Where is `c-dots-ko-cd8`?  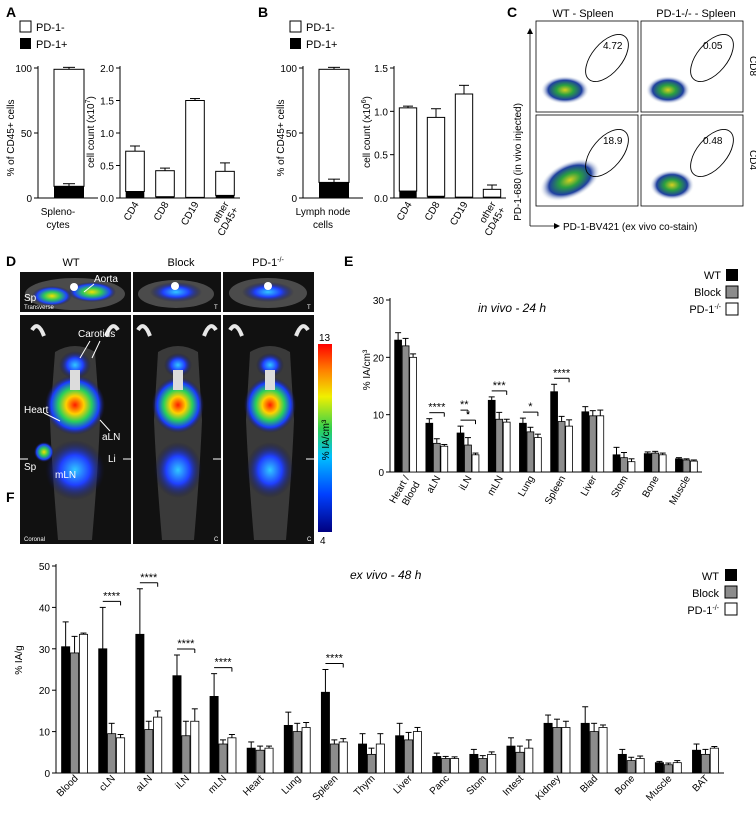 c-dots-ko-cd8 is located at coordinates (668, 90).